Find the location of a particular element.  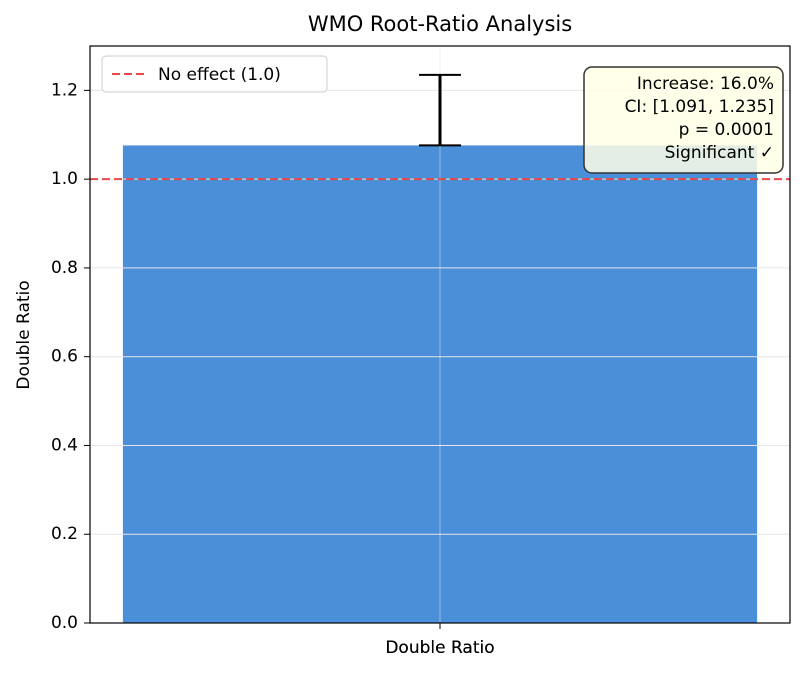

y-tick-label: 0.2 is located at coordinates (64, 534).